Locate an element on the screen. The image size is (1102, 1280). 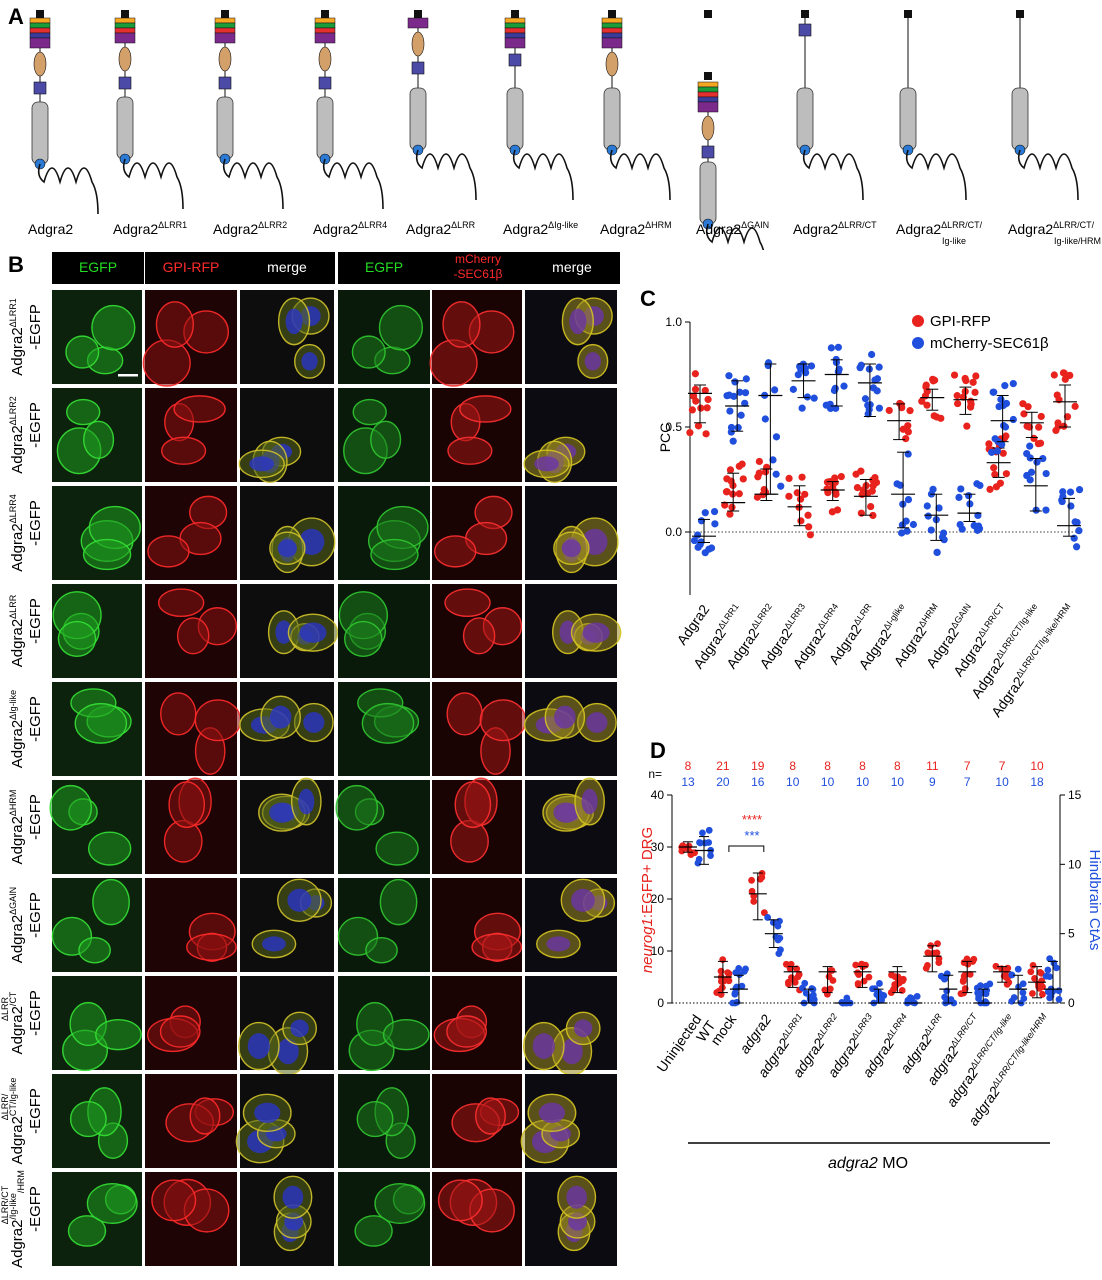
row-label-rot: Adgra2ΔLRR -EGFP is located at coordinates (26, 630).